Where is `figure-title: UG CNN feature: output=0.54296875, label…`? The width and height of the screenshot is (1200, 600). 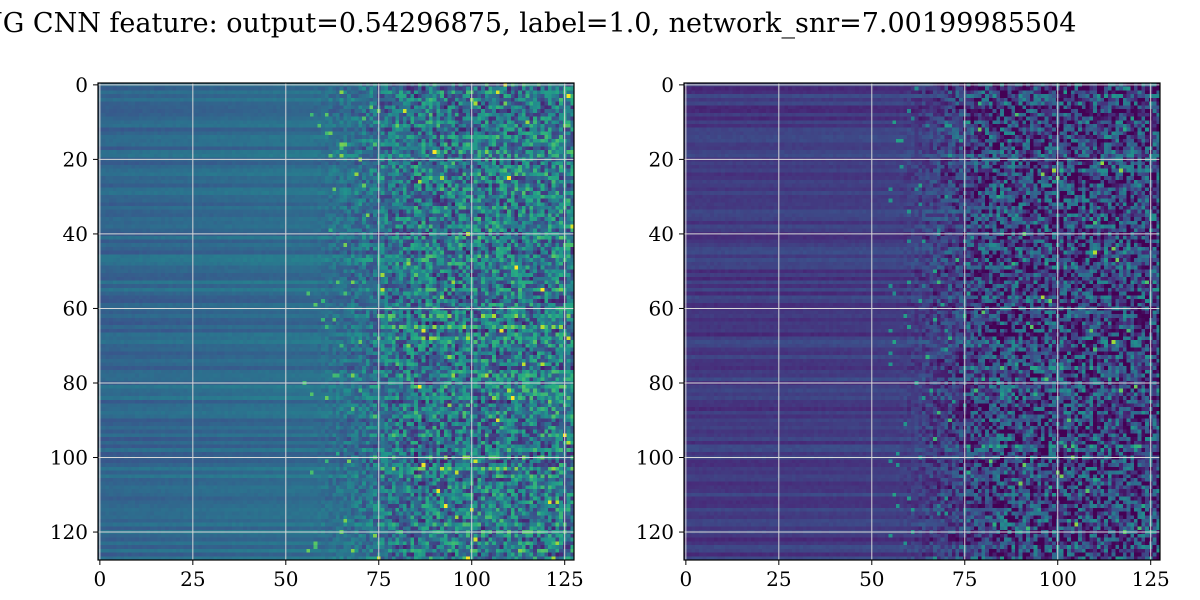 figure-title: UG CNN feature: output=0.54296875, label… is located at coordinates (538, 23).